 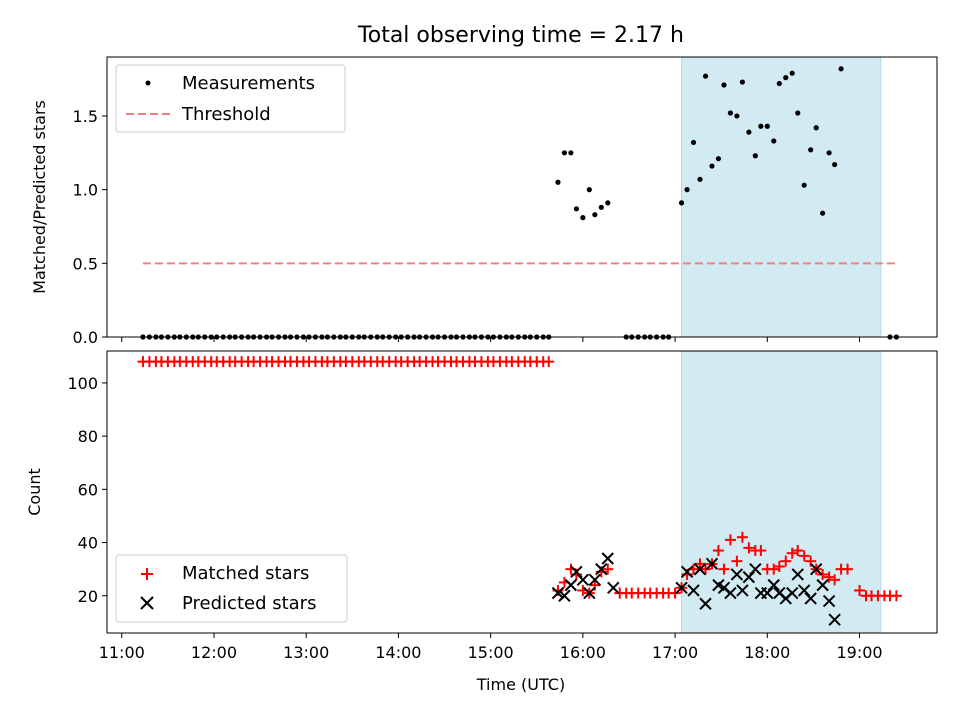 I want to click on x-tick-label: 16:00, so click(x=583, y=652).